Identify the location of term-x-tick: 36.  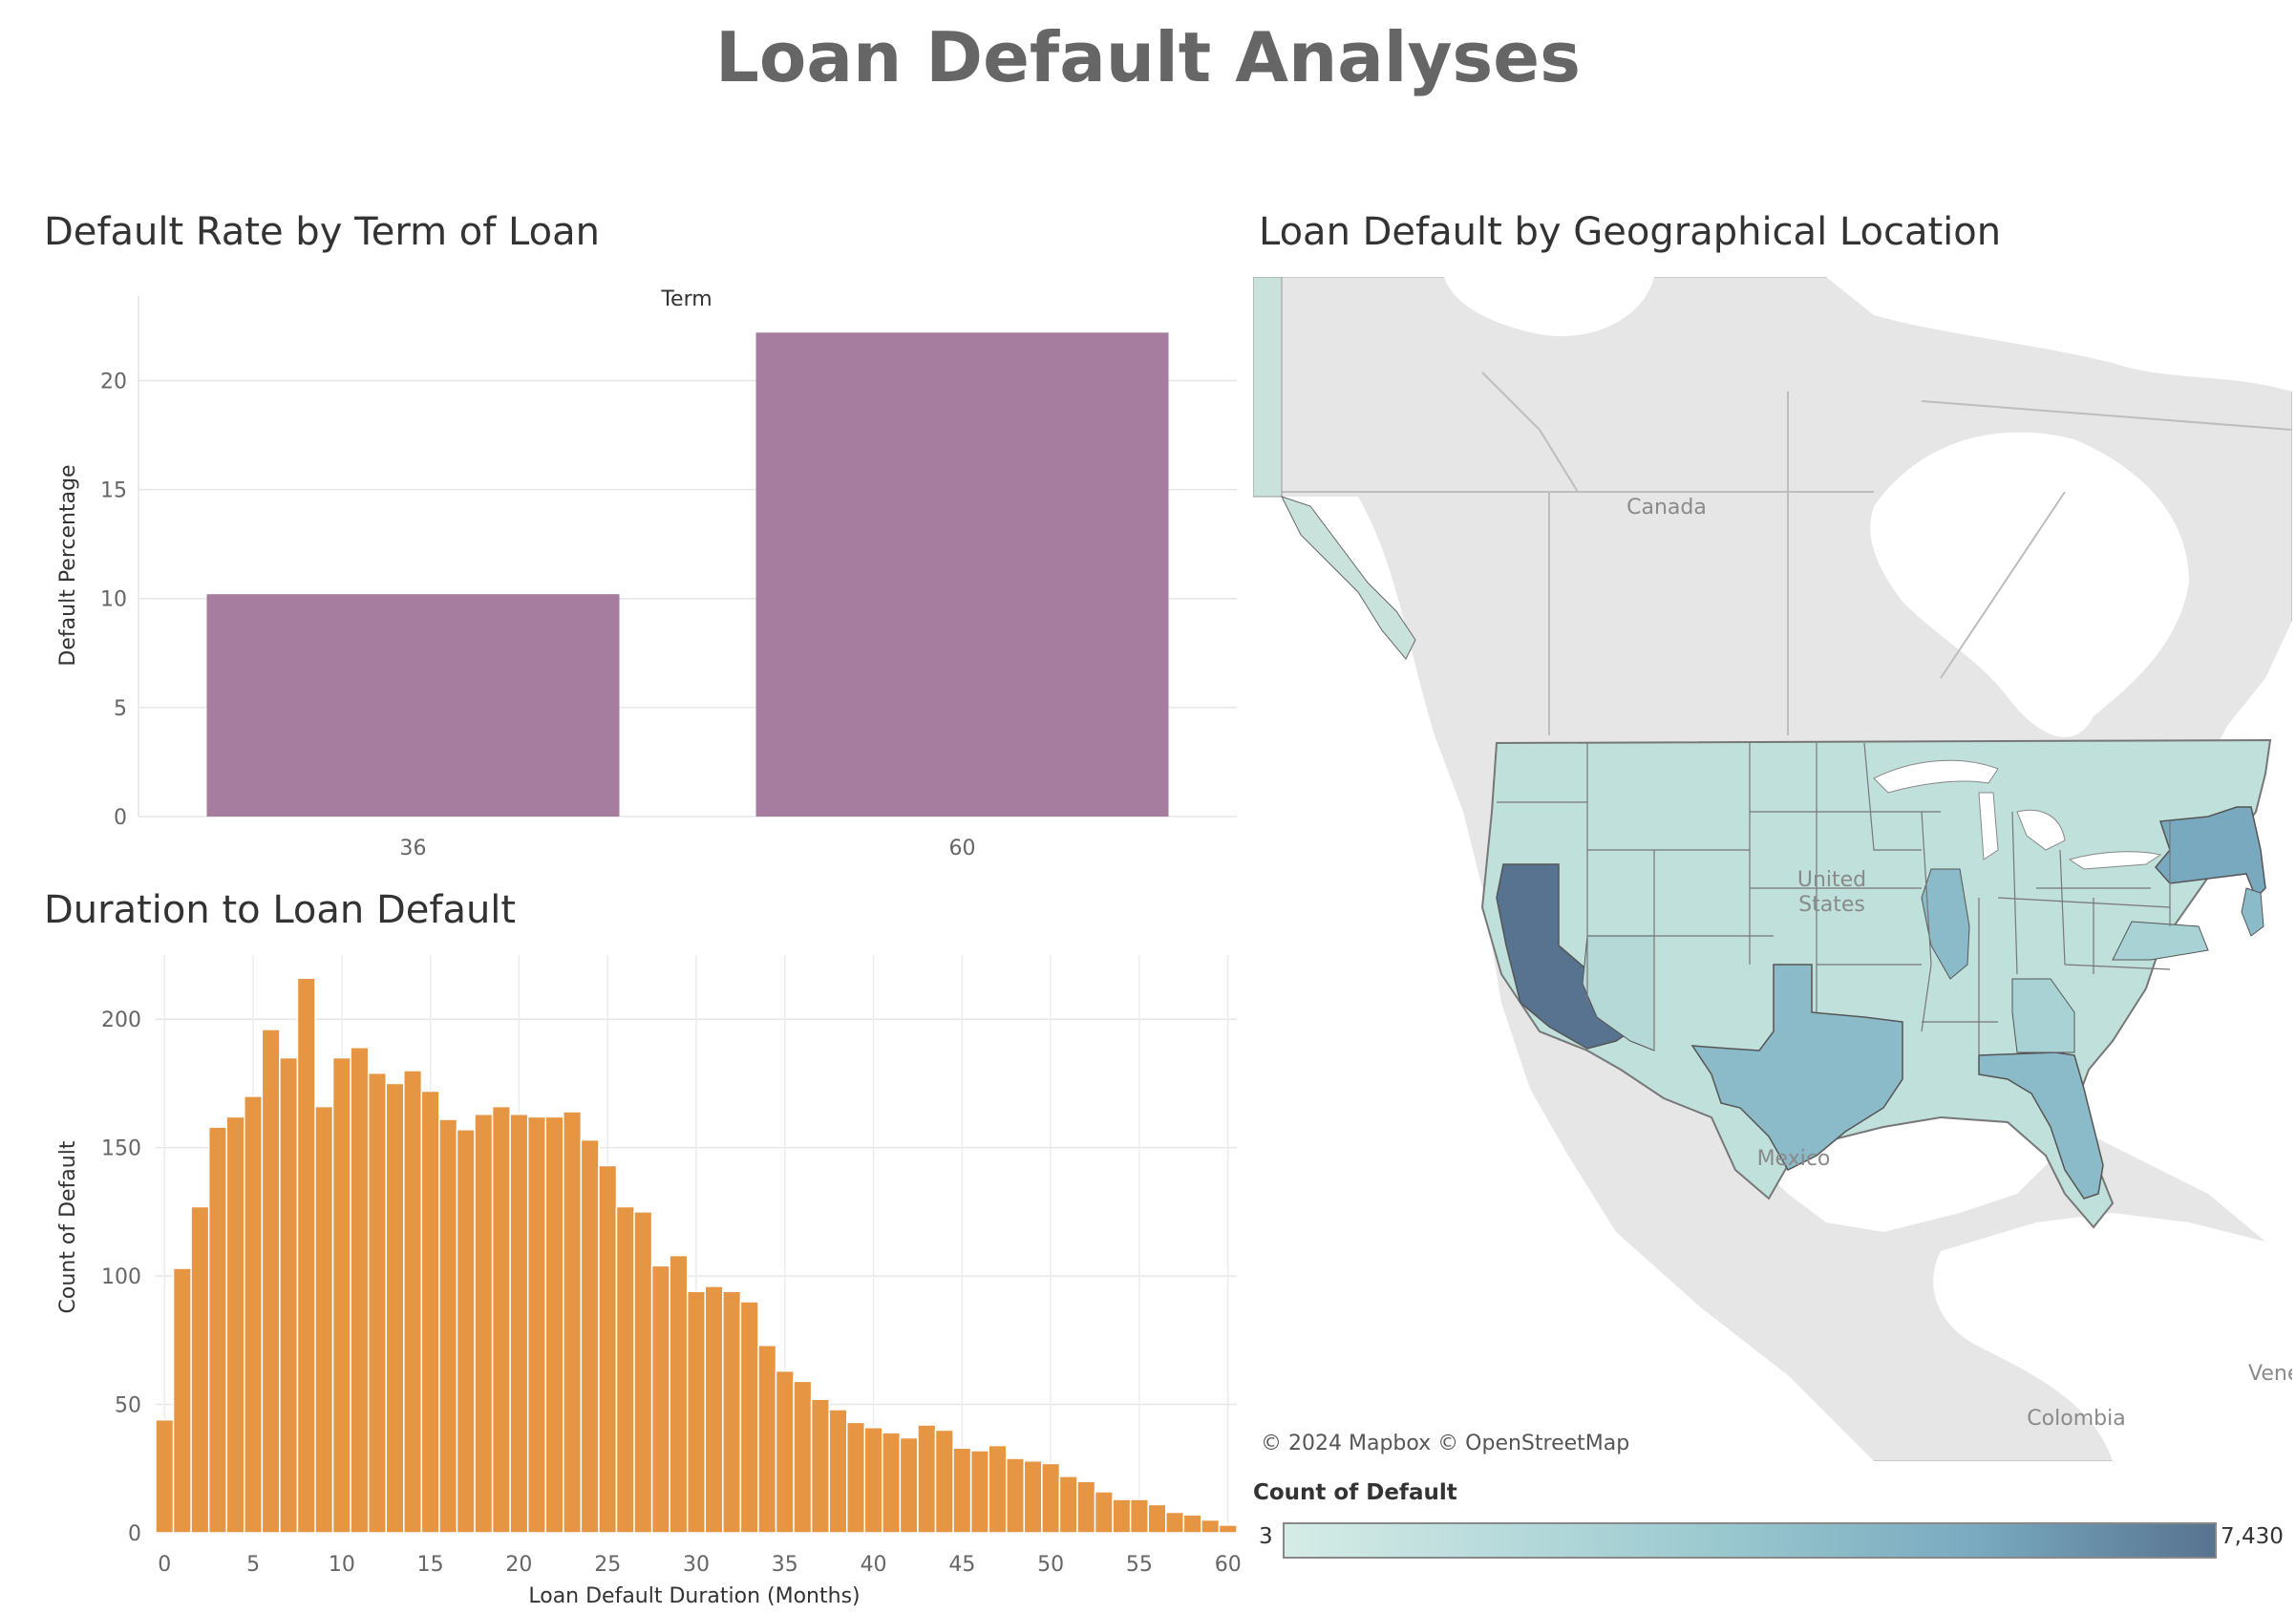
(413, 848).